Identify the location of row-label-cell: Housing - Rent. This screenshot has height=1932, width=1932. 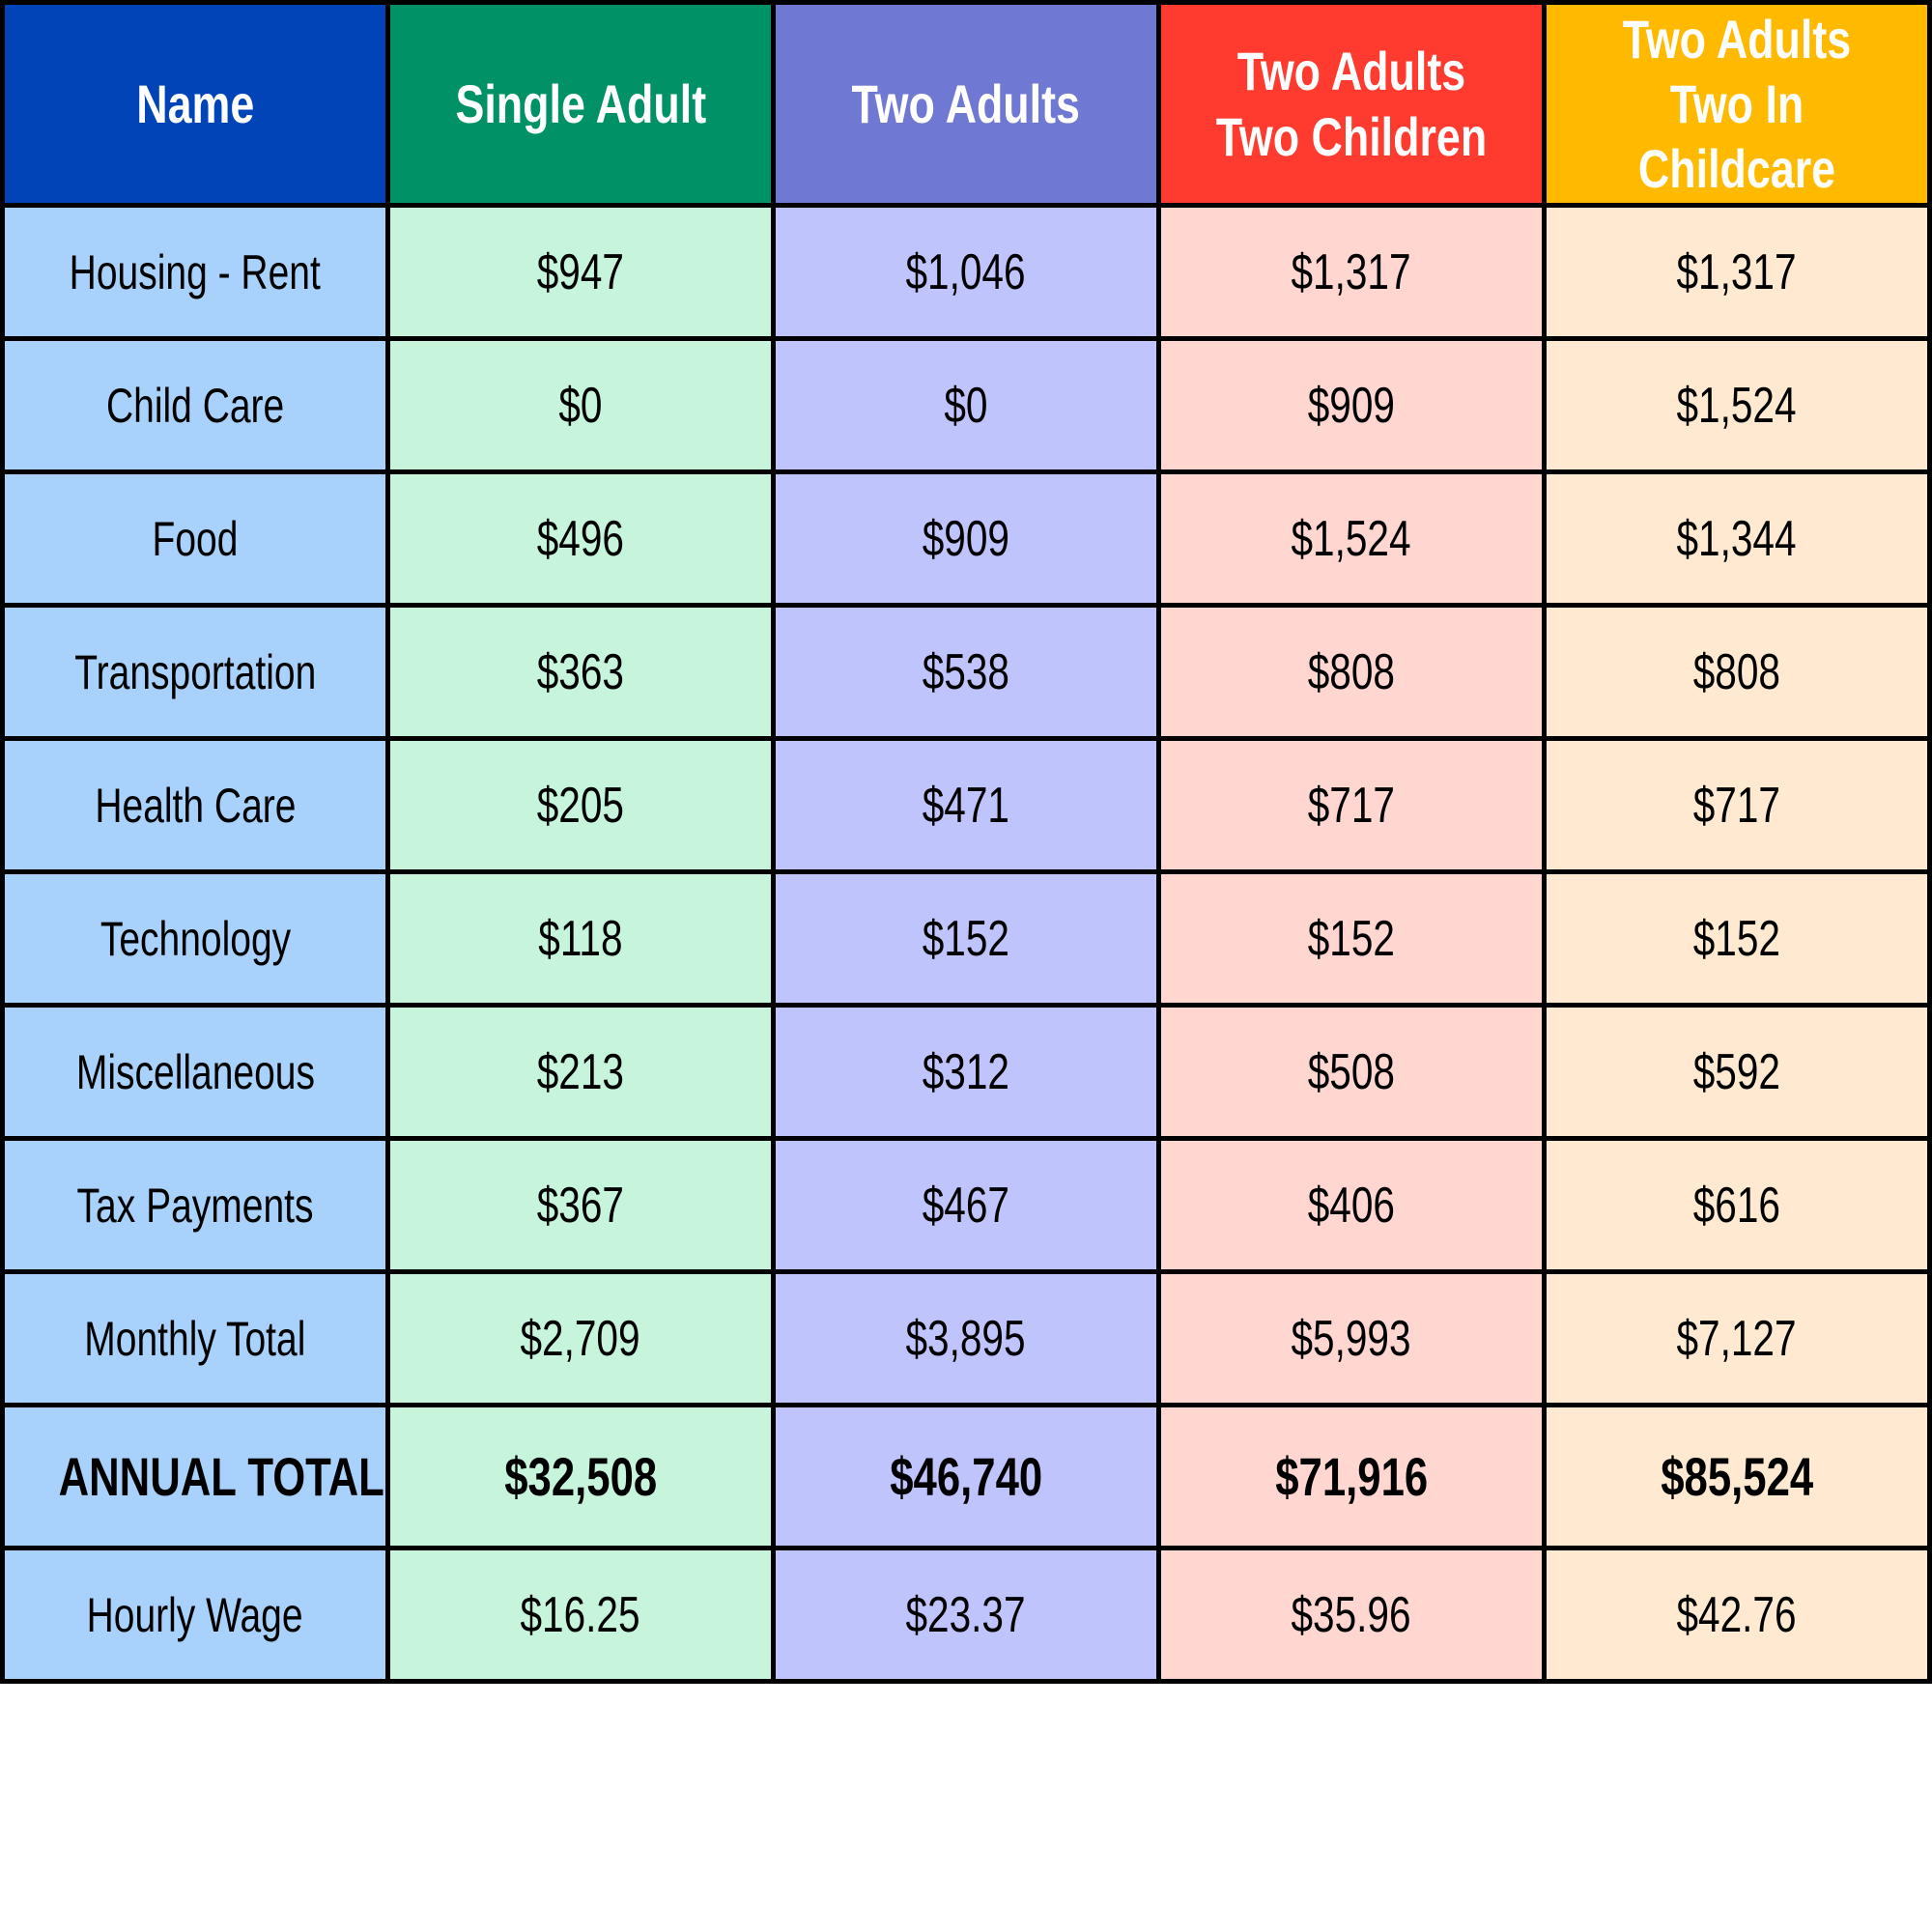
(195, 272).